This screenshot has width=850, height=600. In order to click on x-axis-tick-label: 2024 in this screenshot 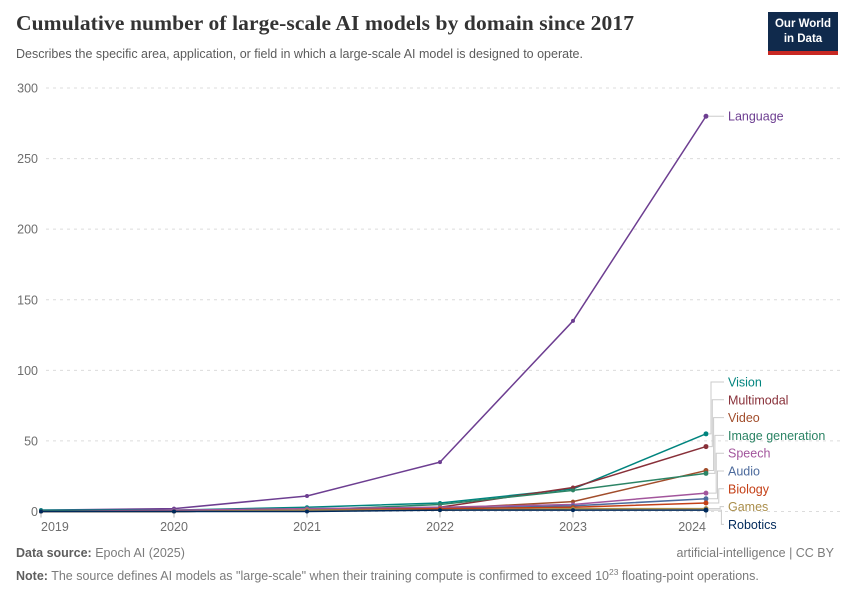, I will do `click(692, 527)`.